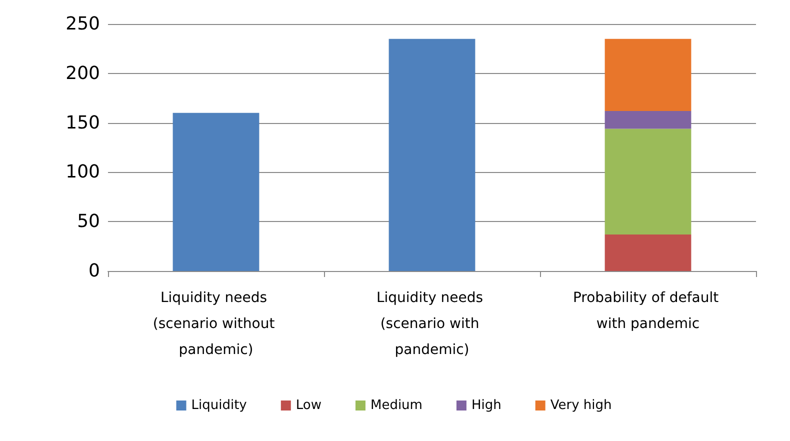 The height and width of the screenshot is (441, 790). Describe the element at coordinates (219, 405) in the screenshot. I see `legend-label: Liquidity` at that location.